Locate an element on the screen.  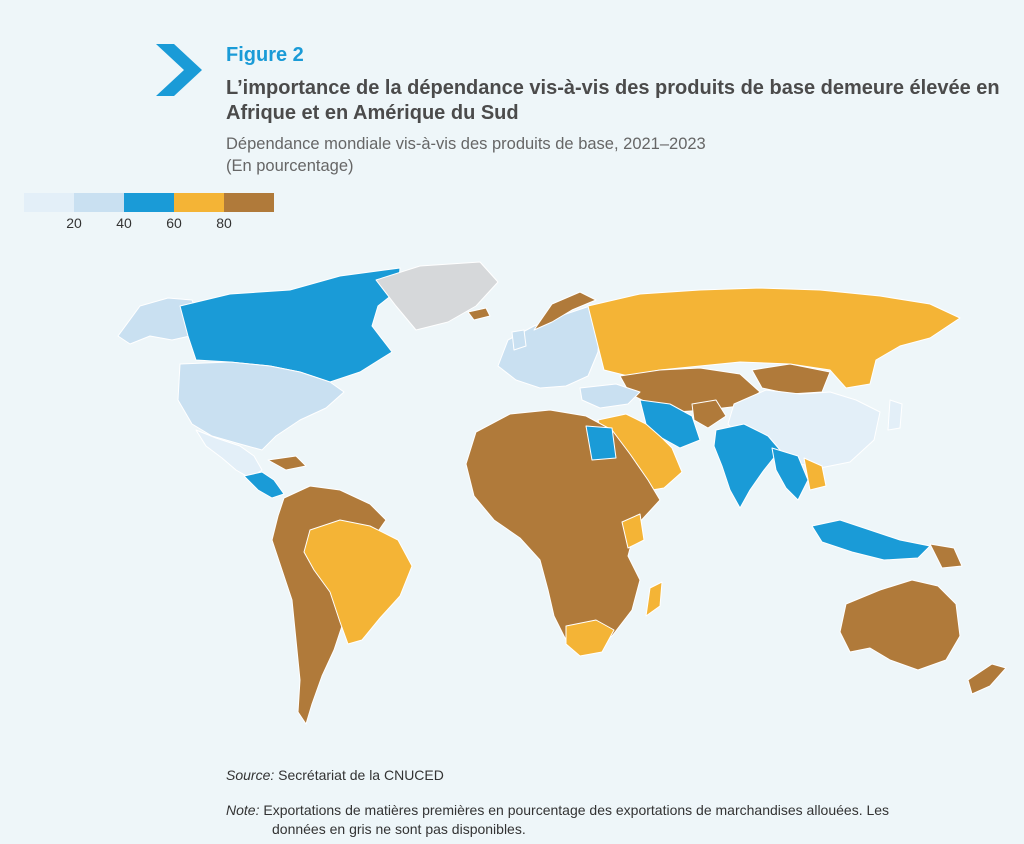
region-central-america is located at coordinates (264, 485).